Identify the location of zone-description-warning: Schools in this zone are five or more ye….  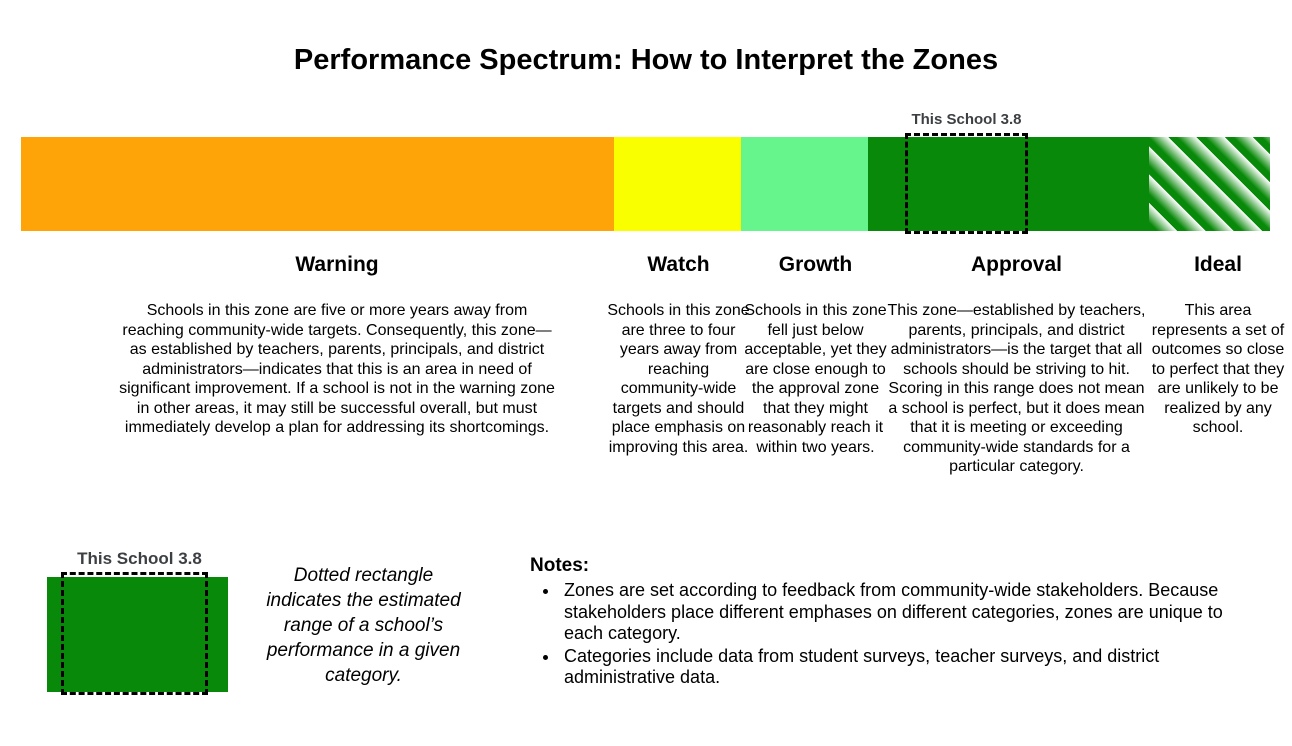
(337, 369).